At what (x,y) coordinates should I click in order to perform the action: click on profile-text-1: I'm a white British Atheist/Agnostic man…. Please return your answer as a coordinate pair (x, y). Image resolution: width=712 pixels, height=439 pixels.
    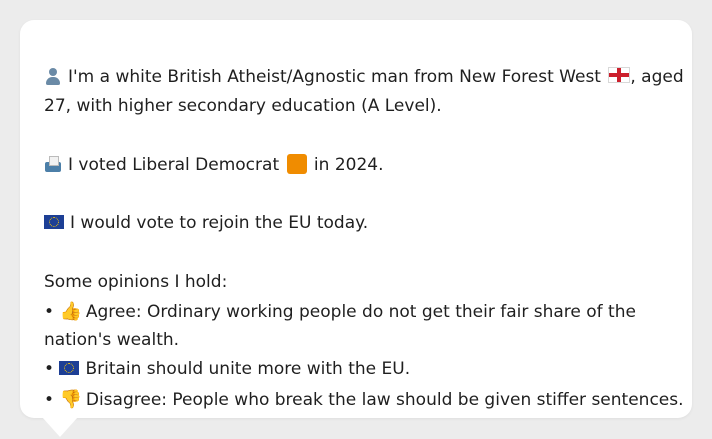
    Looking at the image, I should click on (334, 77).